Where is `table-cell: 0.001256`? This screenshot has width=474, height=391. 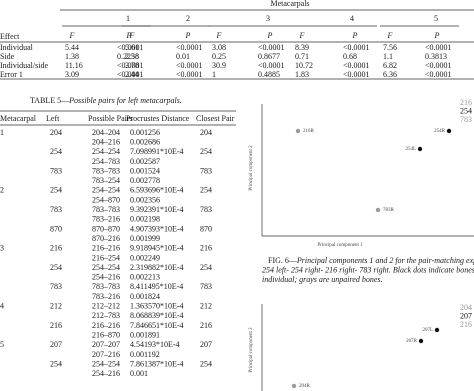 table-cell: 0.001256 is located at coordinates (145, 132).